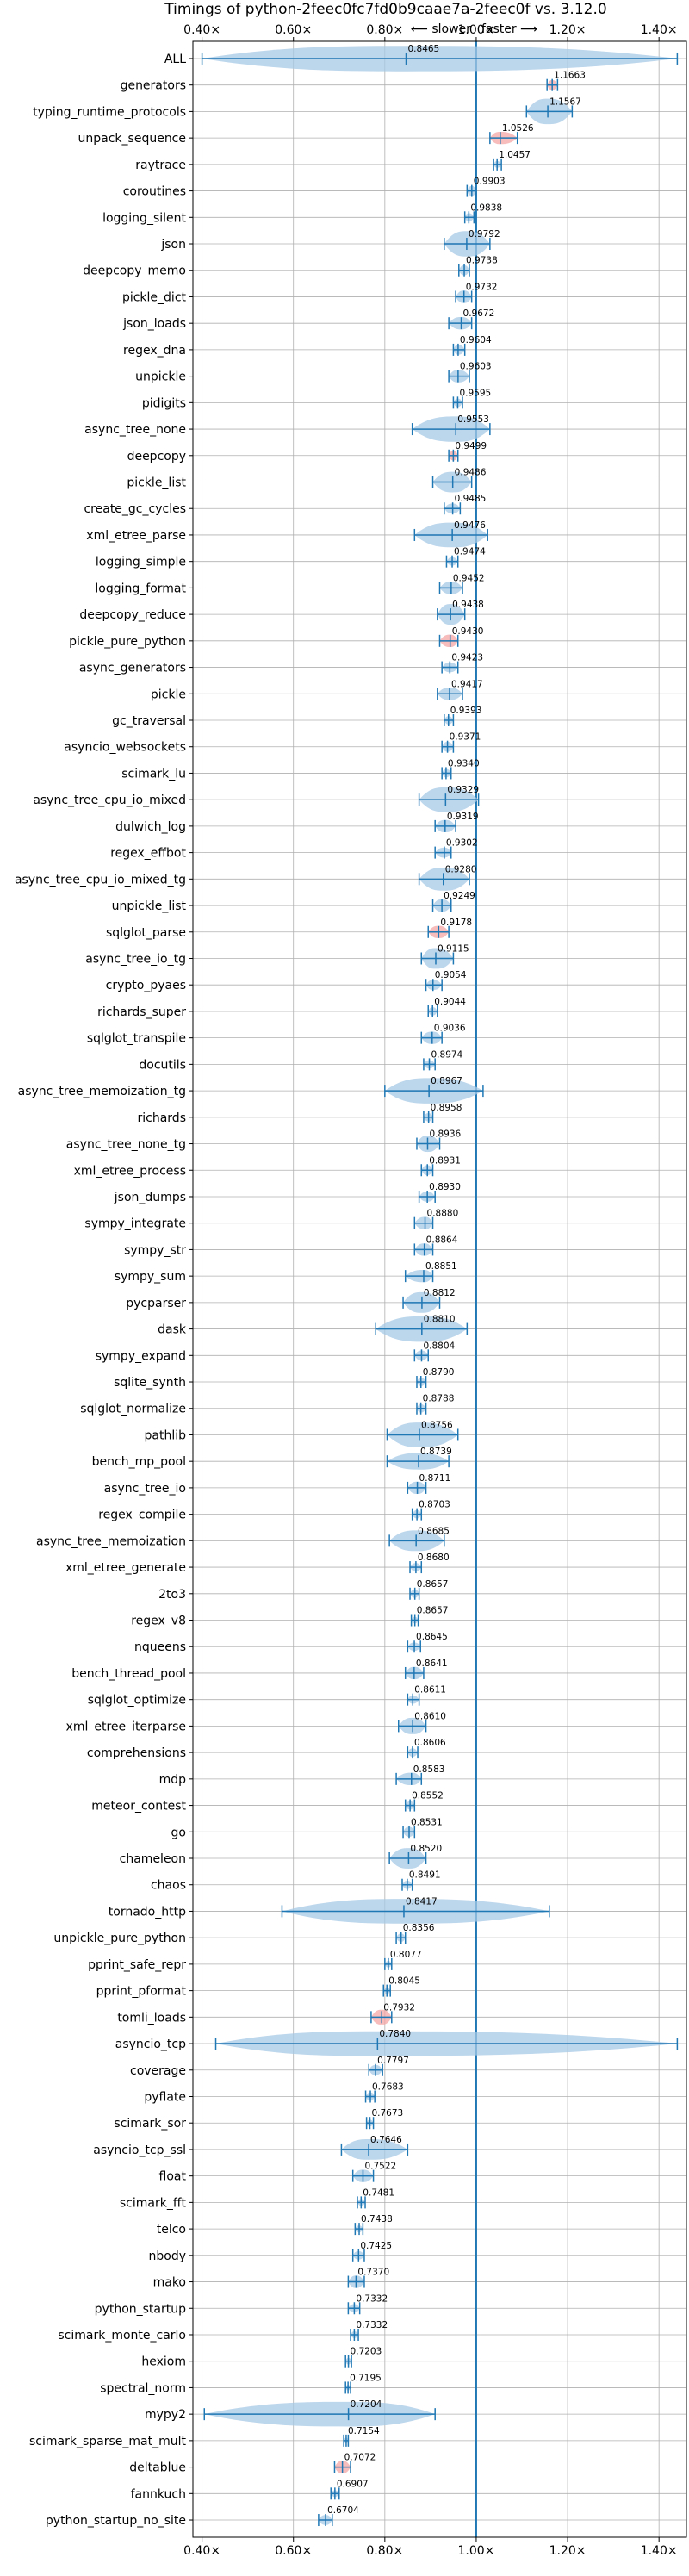 This screenshot has height=2576, width=689. I want to click on y-tick-label: async_tree_none_tg, so click(126, 1145).